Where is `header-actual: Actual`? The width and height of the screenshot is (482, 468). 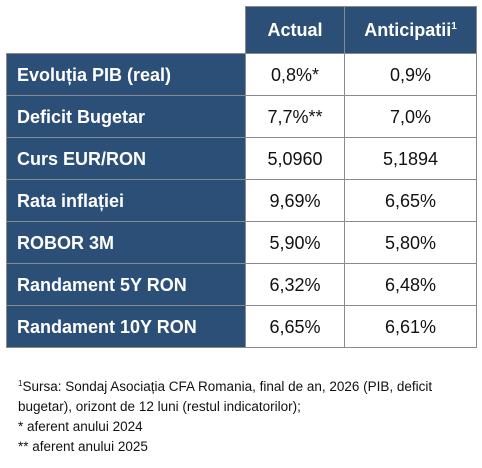 header-actual: Actual is located at coordinates (295, 30).